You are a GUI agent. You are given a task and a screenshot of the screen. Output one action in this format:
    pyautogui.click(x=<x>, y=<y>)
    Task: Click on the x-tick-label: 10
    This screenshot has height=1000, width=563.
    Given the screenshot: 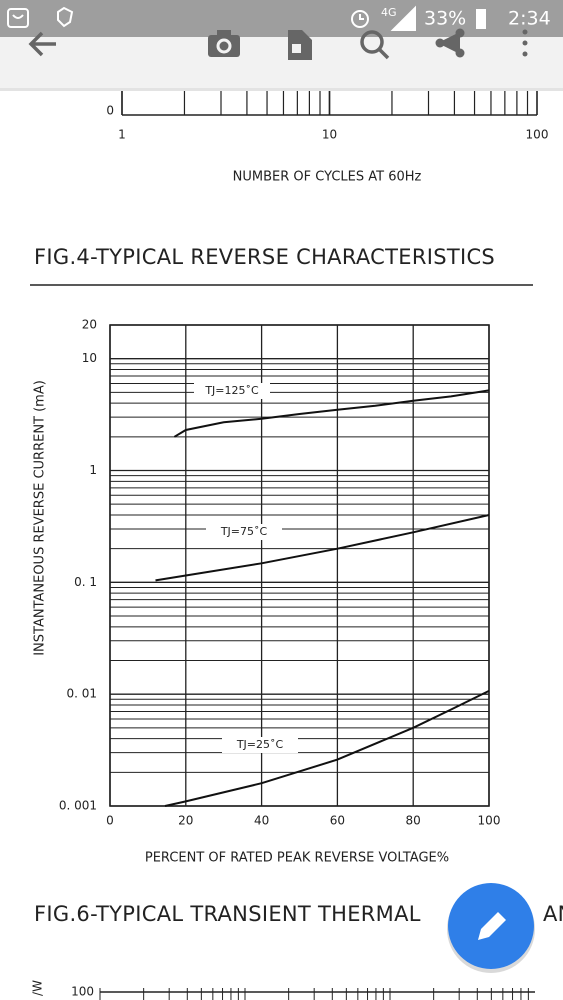 What is the action you would take?
    pyautogui.click(x=329, y=135)
    